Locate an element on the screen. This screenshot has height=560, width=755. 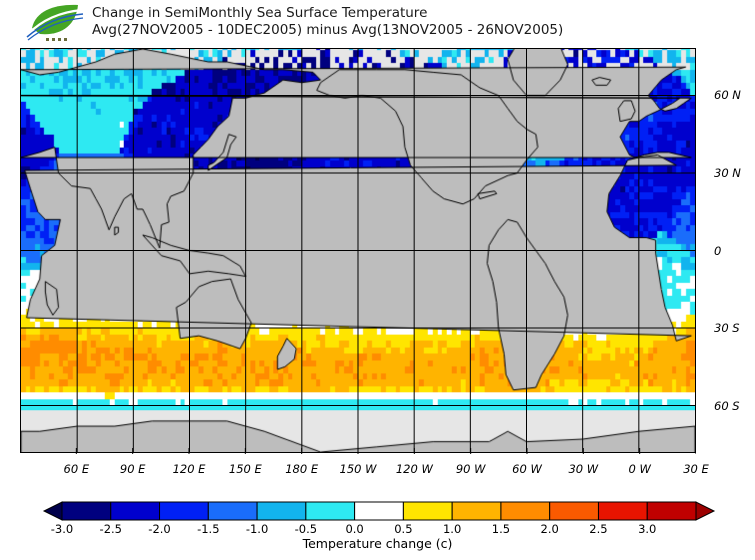
colorbar-caption: Temperature change (c) is located at coordinates (377, 543).